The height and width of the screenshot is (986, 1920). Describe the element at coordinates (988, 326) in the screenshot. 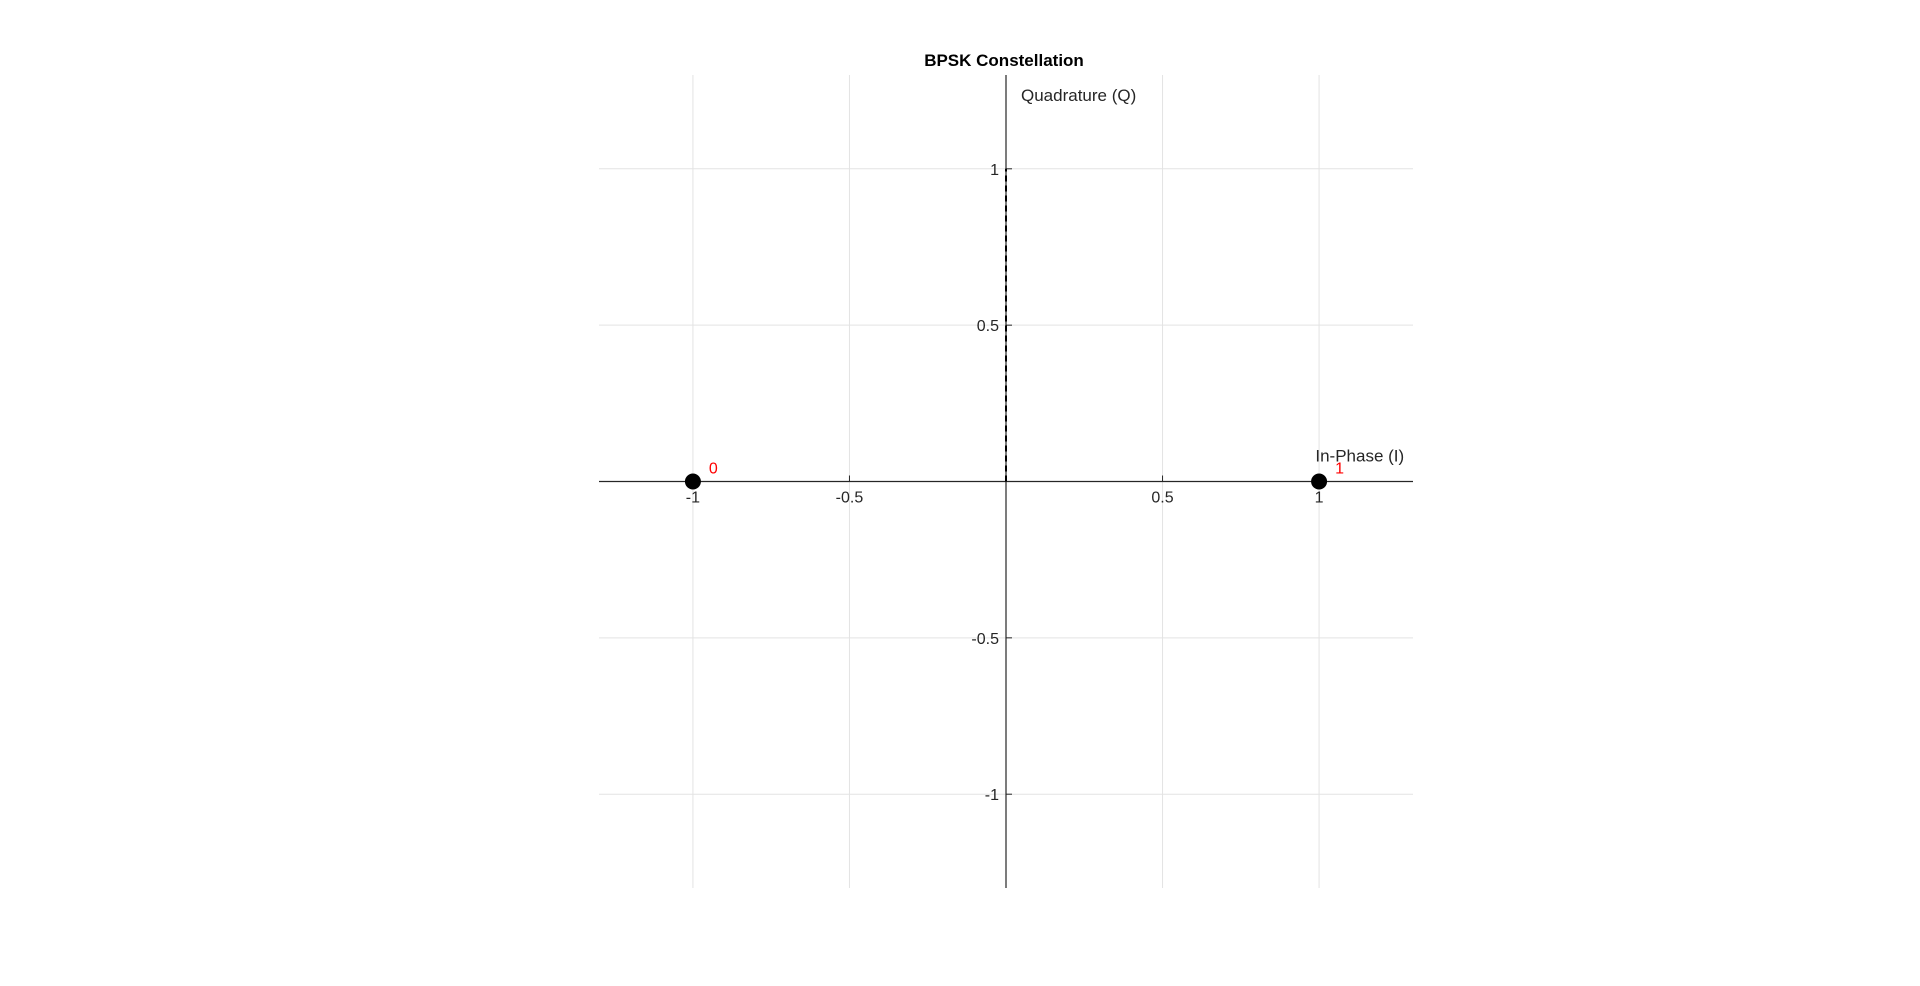

I see `y-tick-label-1: 0.5` at that location.